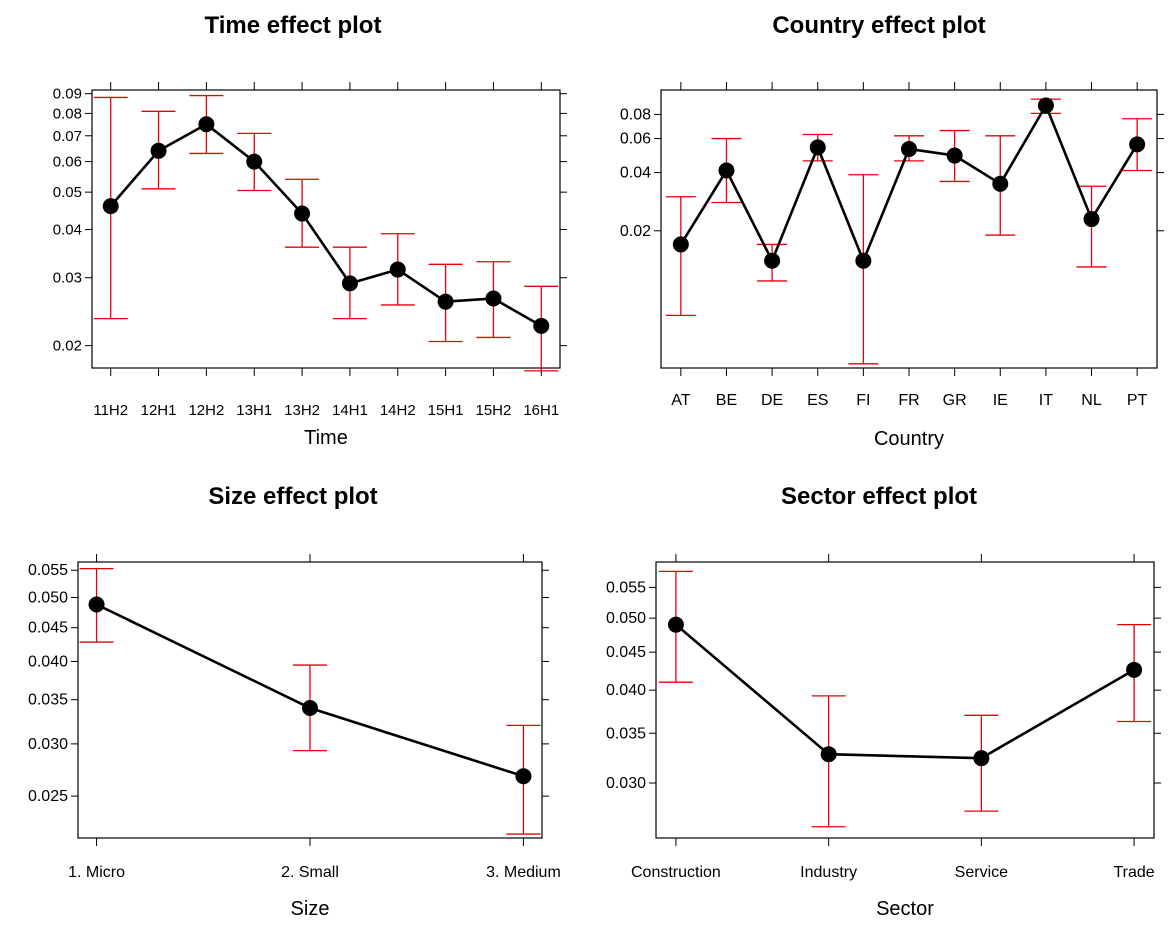  What do you see at coordinates (254, 410) in the screenshot?
I see `x-tick-label: 13H1` at bounding box center [254, 410].